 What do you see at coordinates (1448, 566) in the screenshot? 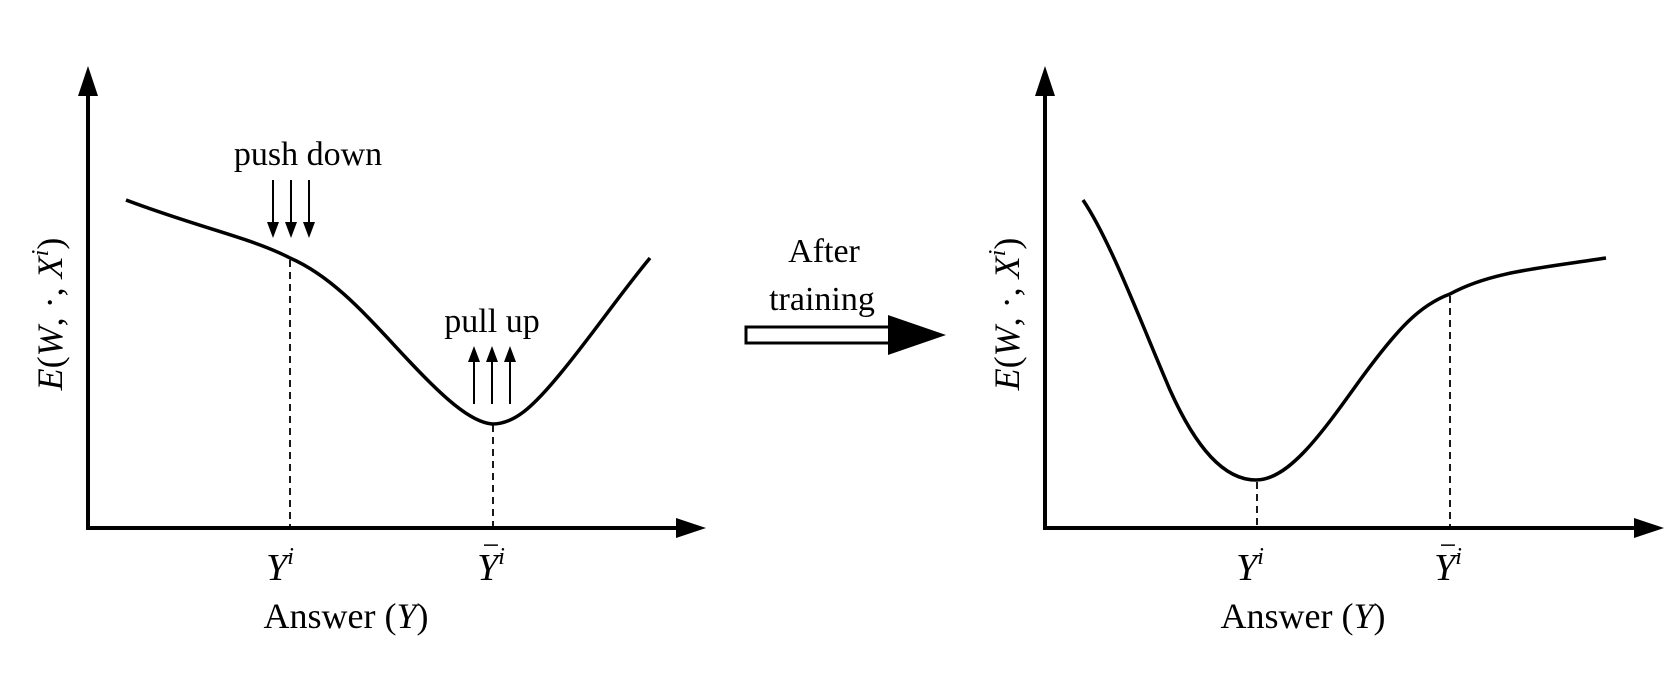
I see `right-tick-wrong-label: Yi` at bounding box center [1448, 566].